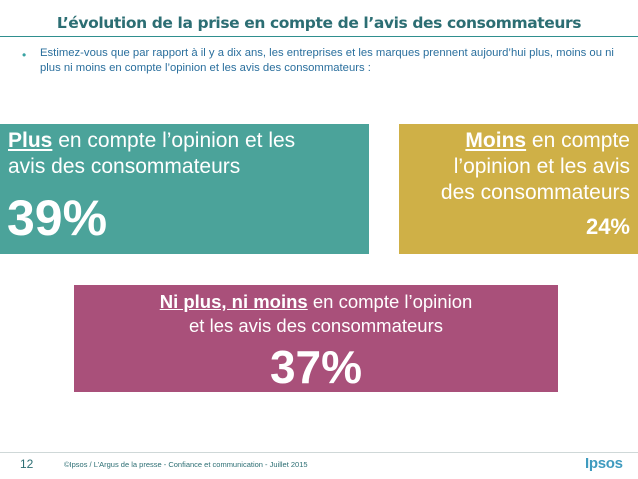 The image size is (638, 479). I want to click on moins-line-1: Moins en compte, so click(547, 141).